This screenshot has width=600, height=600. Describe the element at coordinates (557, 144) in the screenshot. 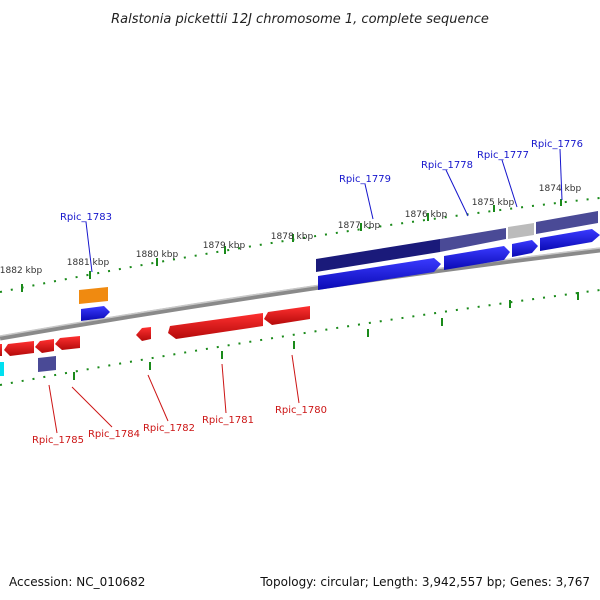

I see `gene-label: Rpic_1776` at that location.